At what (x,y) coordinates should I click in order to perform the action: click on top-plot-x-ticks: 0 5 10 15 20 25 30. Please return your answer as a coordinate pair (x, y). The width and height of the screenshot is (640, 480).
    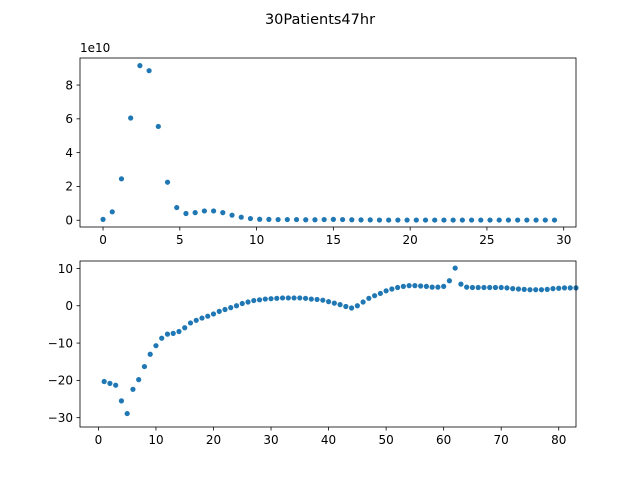
    Looking at the image, I should click on (335, 237).